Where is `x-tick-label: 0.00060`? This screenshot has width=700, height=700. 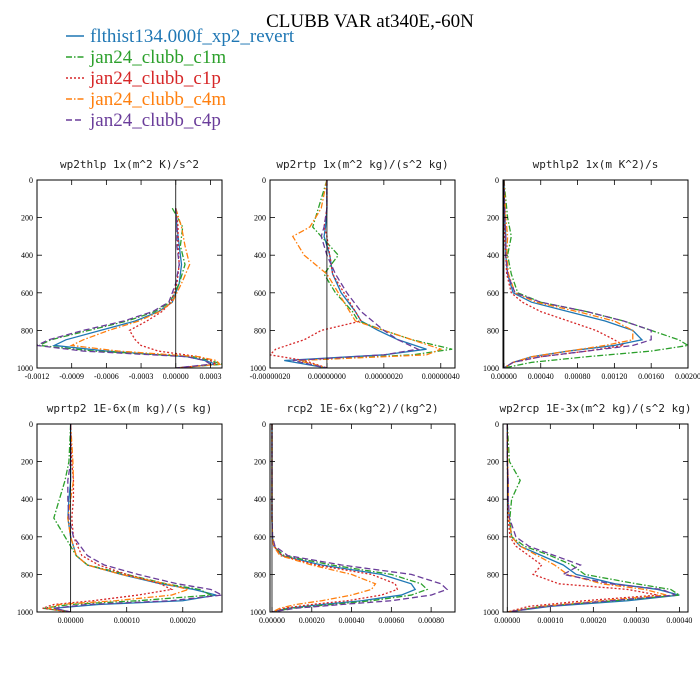 x-tick-label: 0.00060 is located at coordinates (391, 620).